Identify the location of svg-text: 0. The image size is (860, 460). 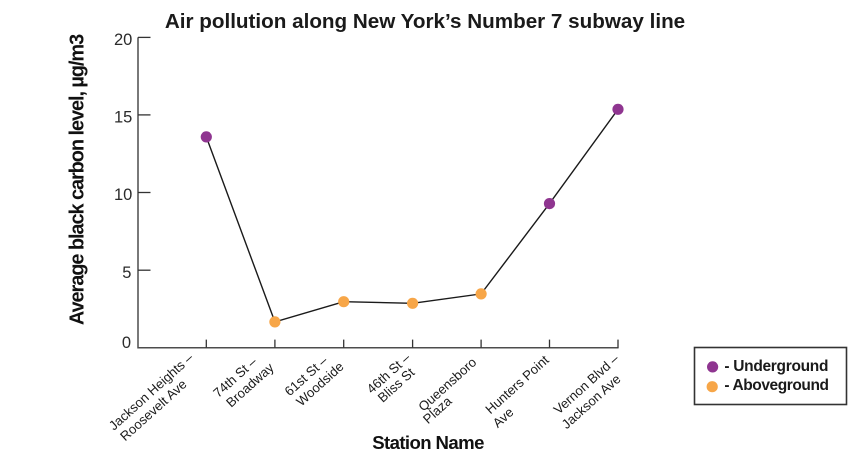
(126, 343).